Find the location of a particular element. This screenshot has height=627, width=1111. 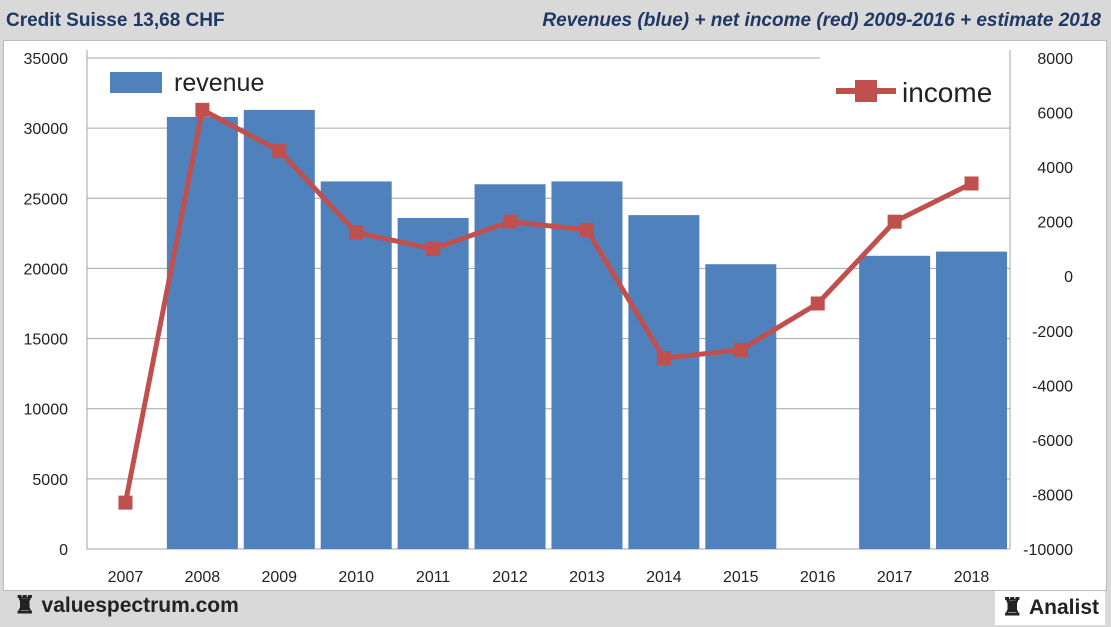

y-tick-left: 5000 is located at coordinates (50, 480).